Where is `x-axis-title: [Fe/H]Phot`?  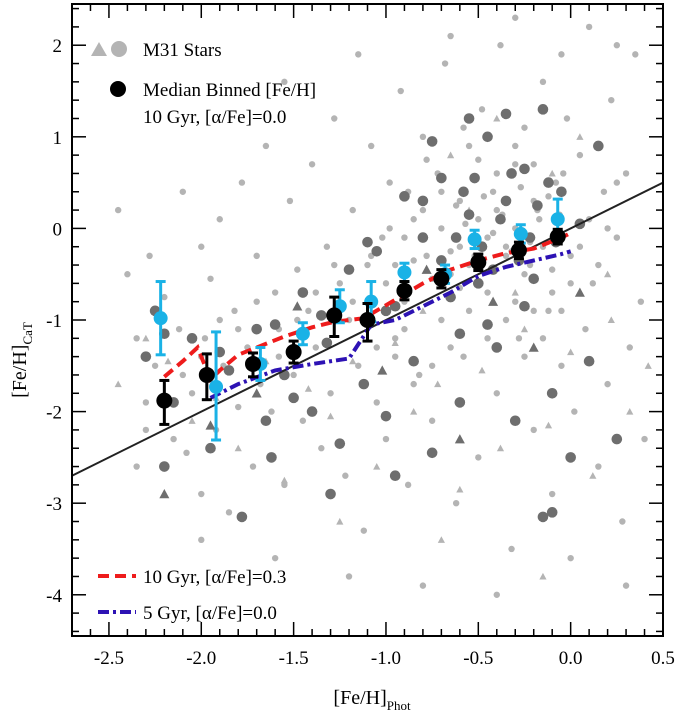 x-axis-title: [Fe/H]Phot is located at coordinates (372, 700).